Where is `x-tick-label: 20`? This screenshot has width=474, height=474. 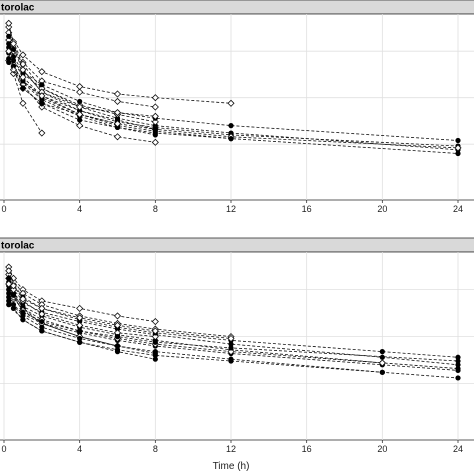
x-tick-label: 20 is located at coordinates (382, 449).